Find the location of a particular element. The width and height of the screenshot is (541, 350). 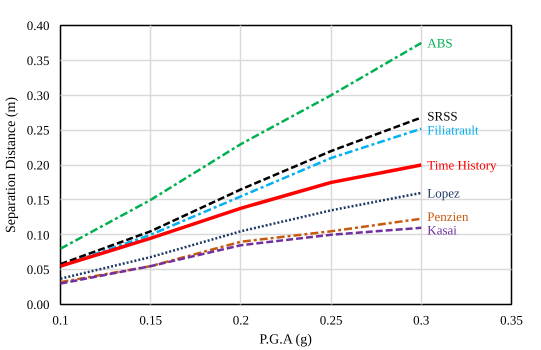

series-label: Lopez is located at coordinates (443, 192).